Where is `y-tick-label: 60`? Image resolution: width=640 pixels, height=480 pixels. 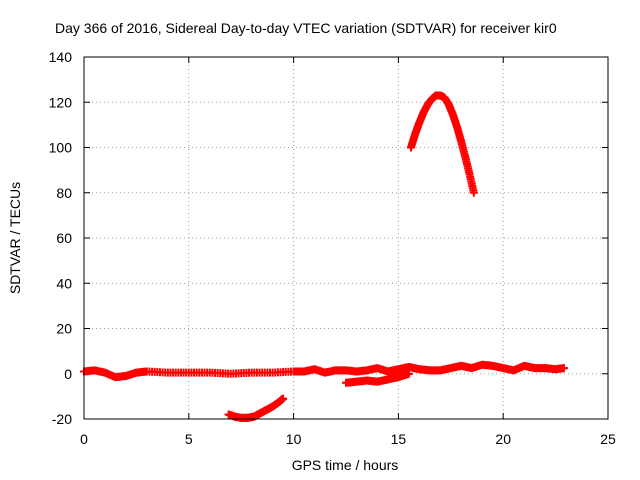
y-tick-label: 60 is located at coordinates (64, 238).